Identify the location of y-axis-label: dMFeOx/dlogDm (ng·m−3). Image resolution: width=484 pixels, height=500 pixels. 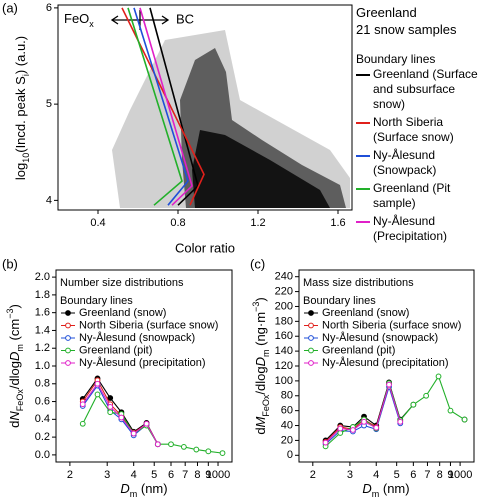
(261, 365).